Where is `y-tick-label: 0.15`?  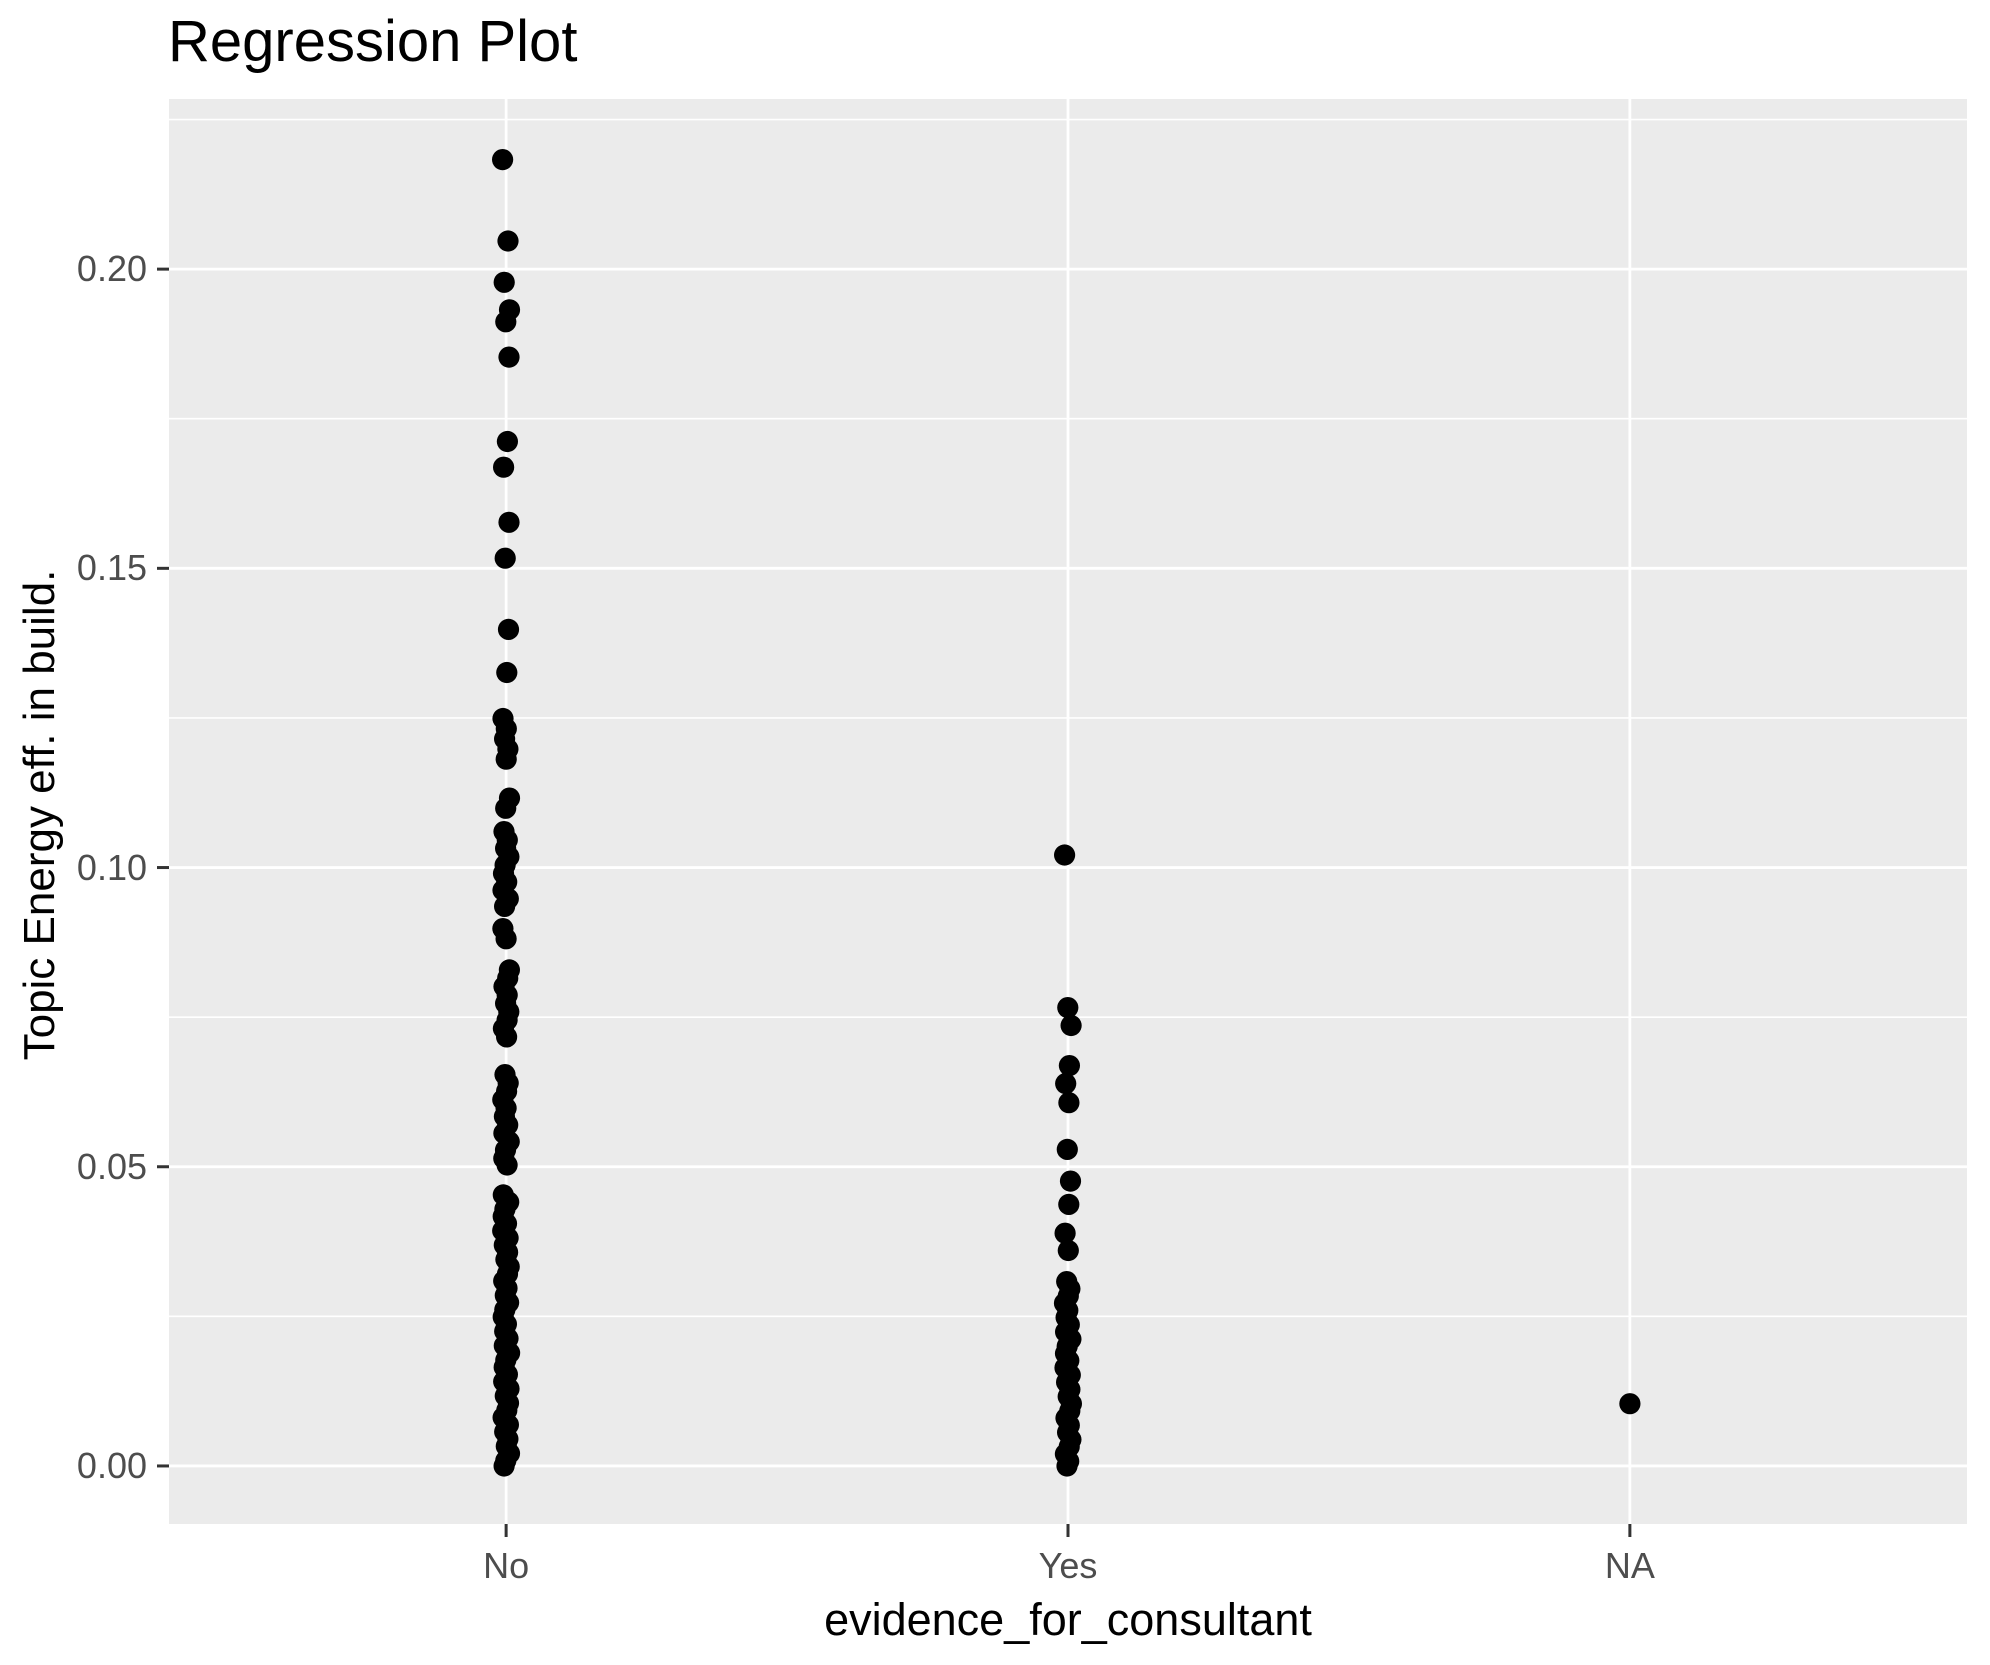 y-tick-label: 0.15 is located at coordinates (111, 568).